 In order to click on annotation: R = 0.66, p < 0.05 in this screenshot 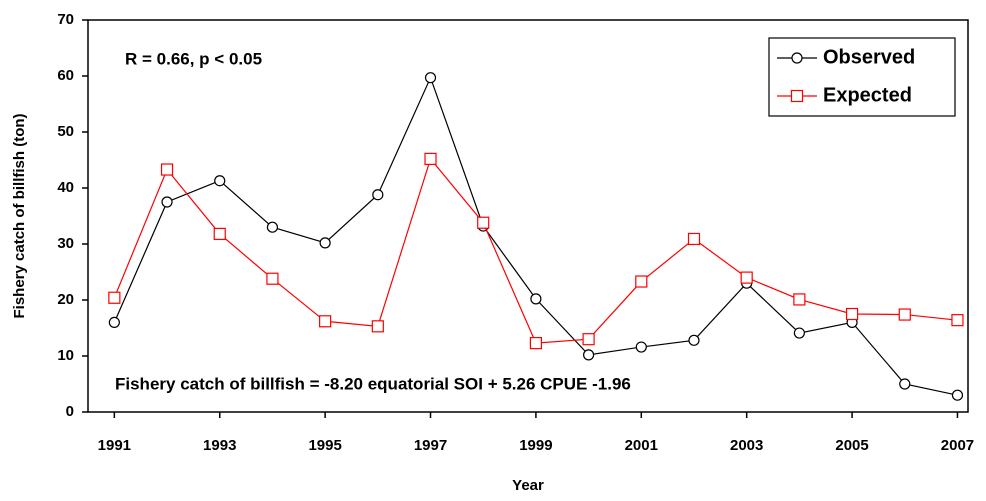, I will do `click(193, 58)`.